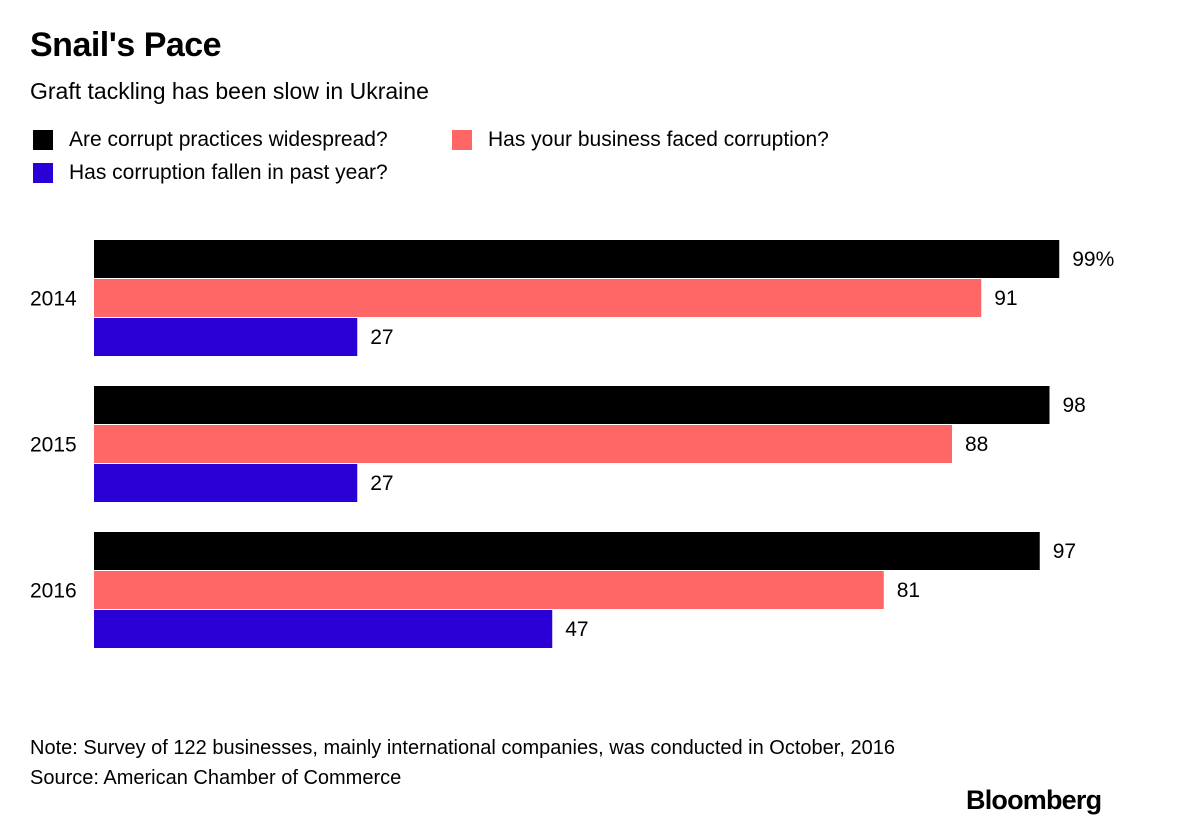 Image resolution: width=1200 pixels, height=831 pixels. What do you see at coordinates (538, 298) in the screenshot?
I see `bar-2014-has-your-business-faced-corruption` at bounding box center [538, 298].